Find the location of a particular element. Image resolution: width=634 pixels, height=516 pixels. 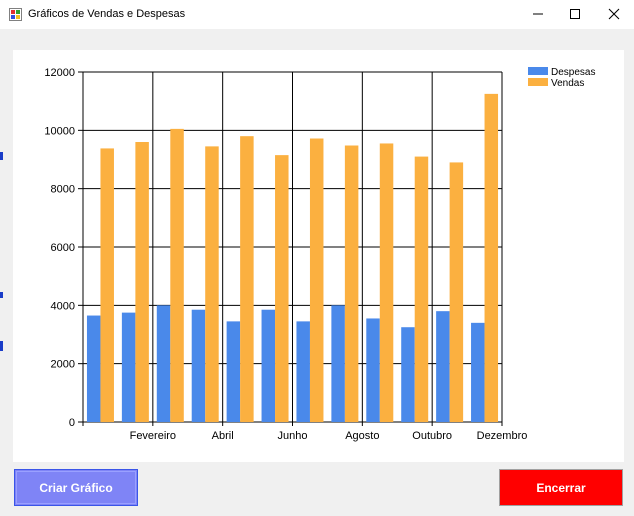

maximize-button is located at coordinates (575, 14).